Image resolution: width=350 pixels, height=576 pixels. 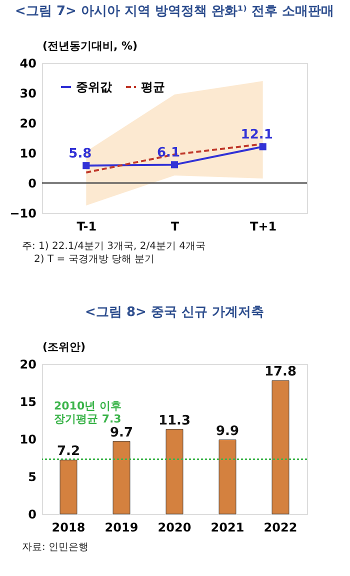 What do you see at coordinates (23, 213) in the screenshot?
I see `y-tick-label: −10` at bounding box center [23, 213].